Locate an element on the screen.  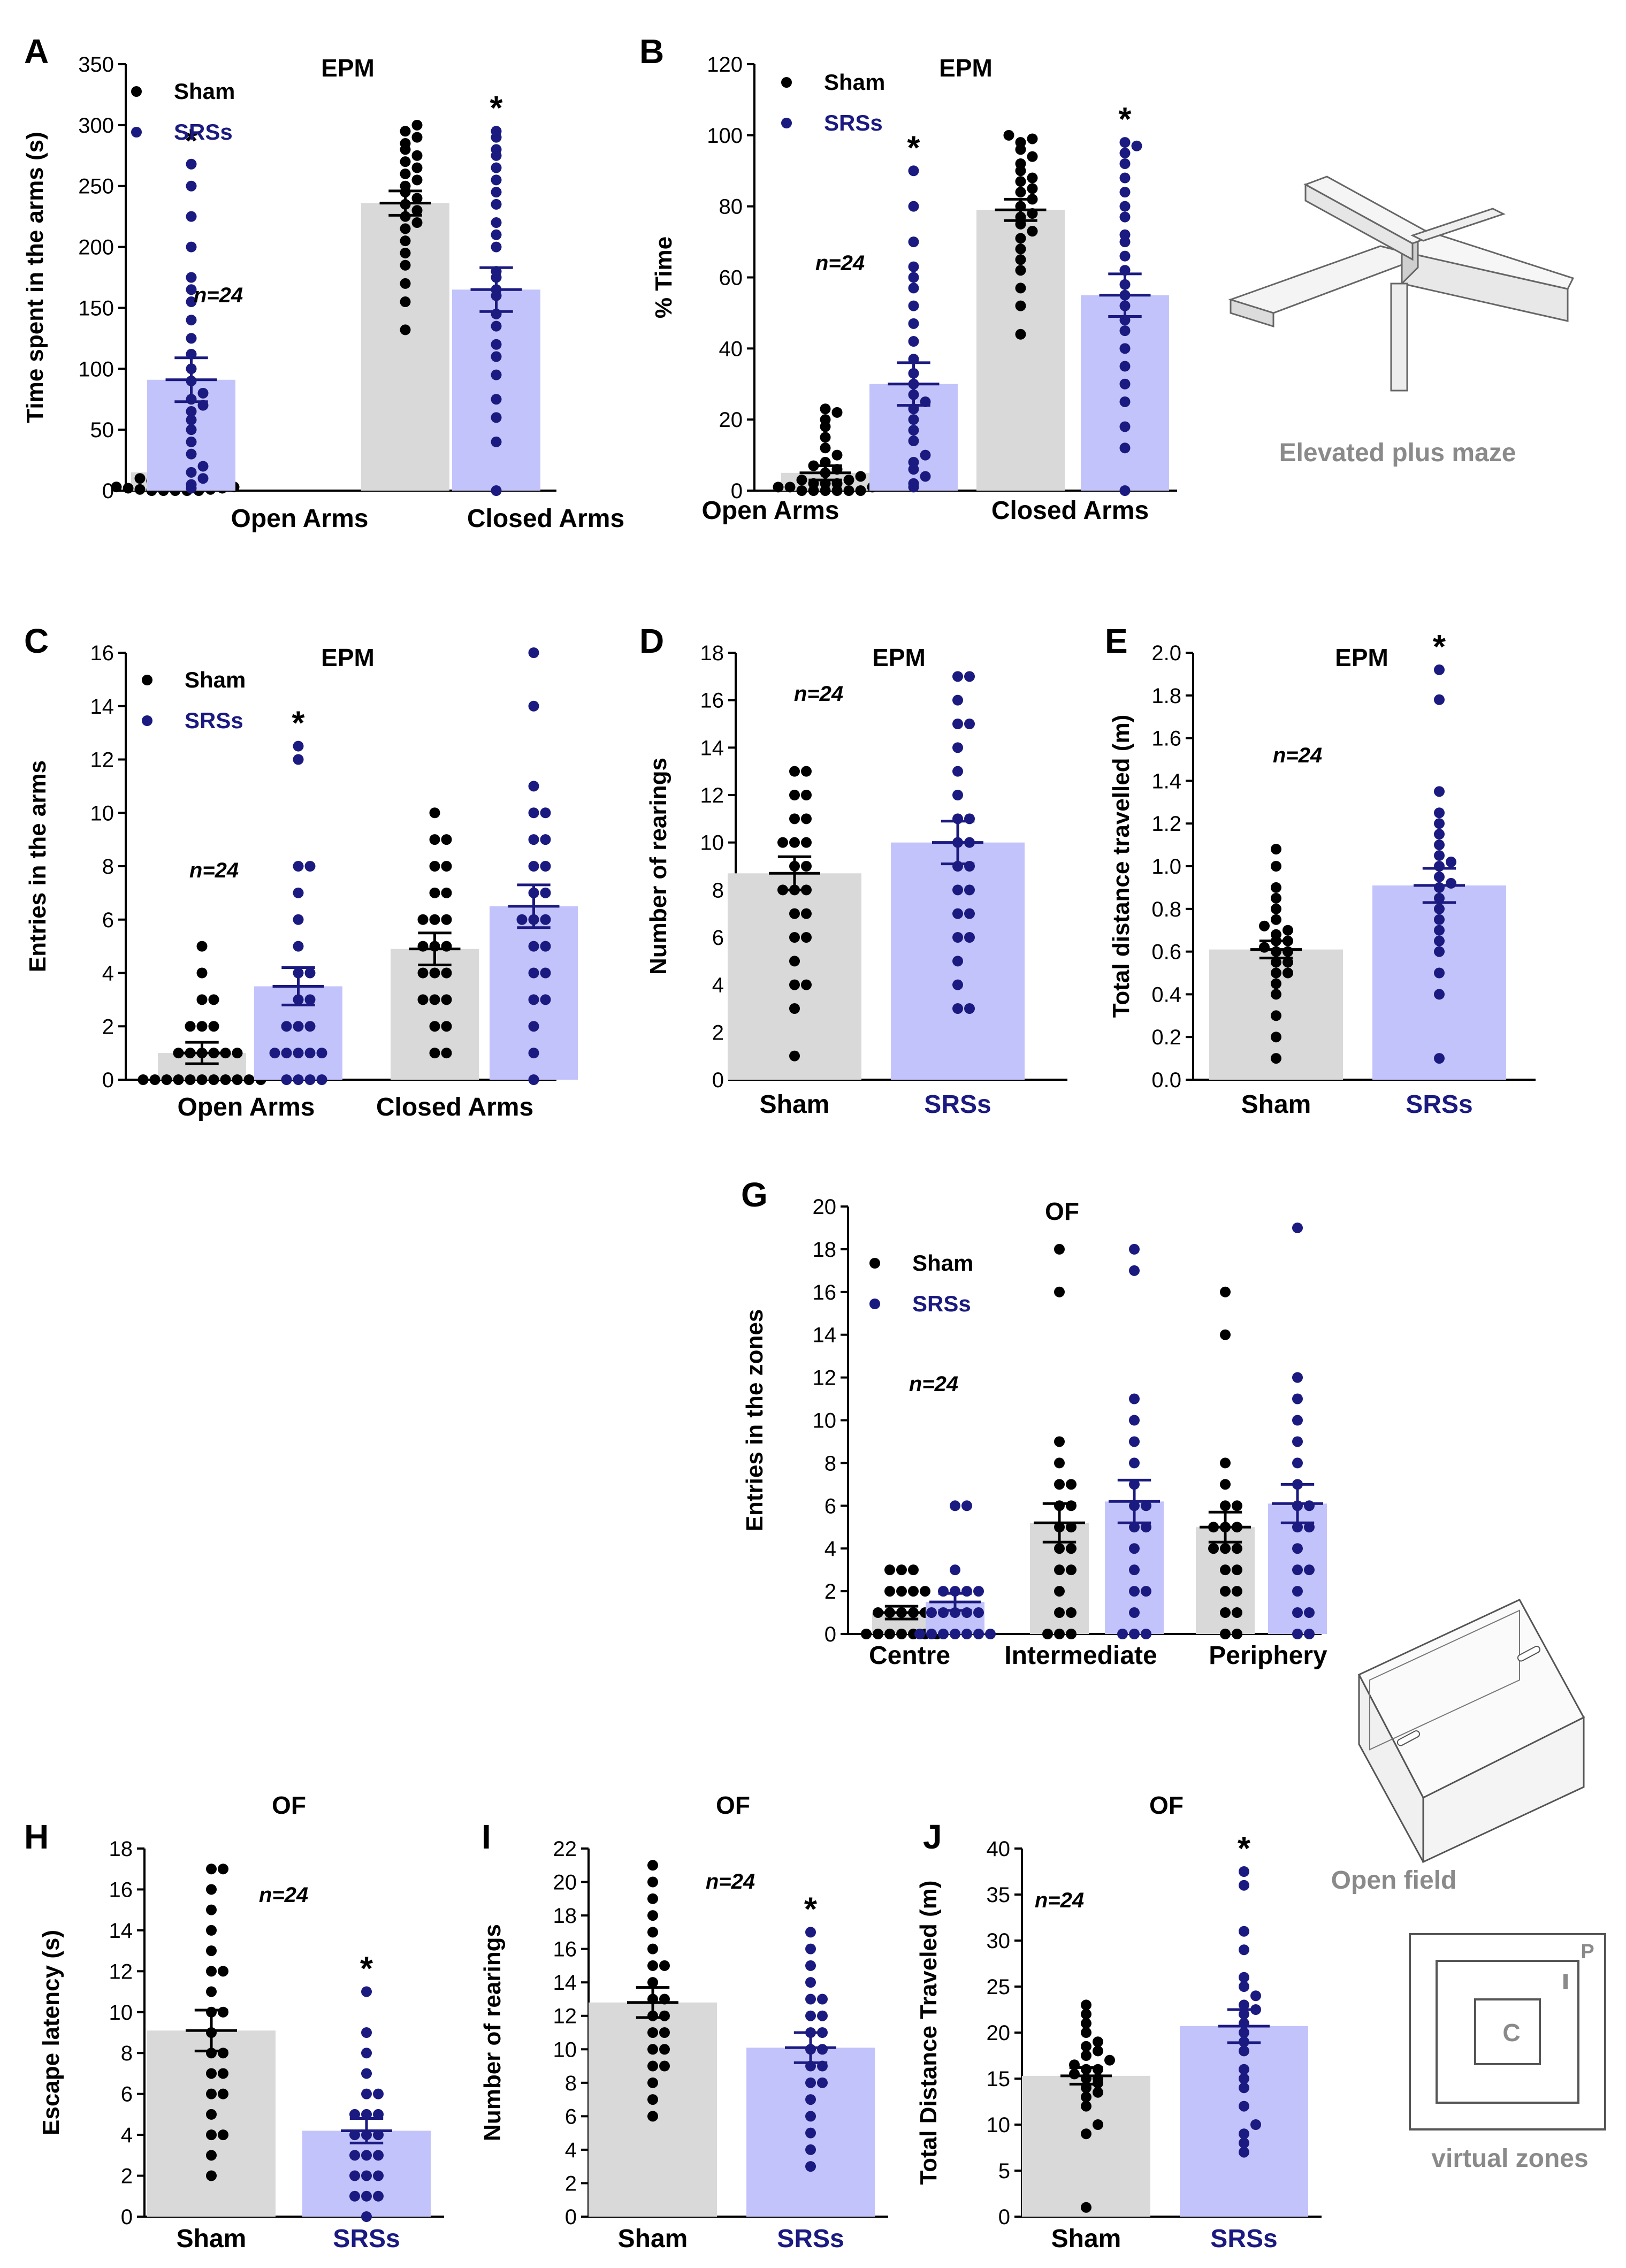
y-tick-label: 18 is located at coordinates (565, 1916).